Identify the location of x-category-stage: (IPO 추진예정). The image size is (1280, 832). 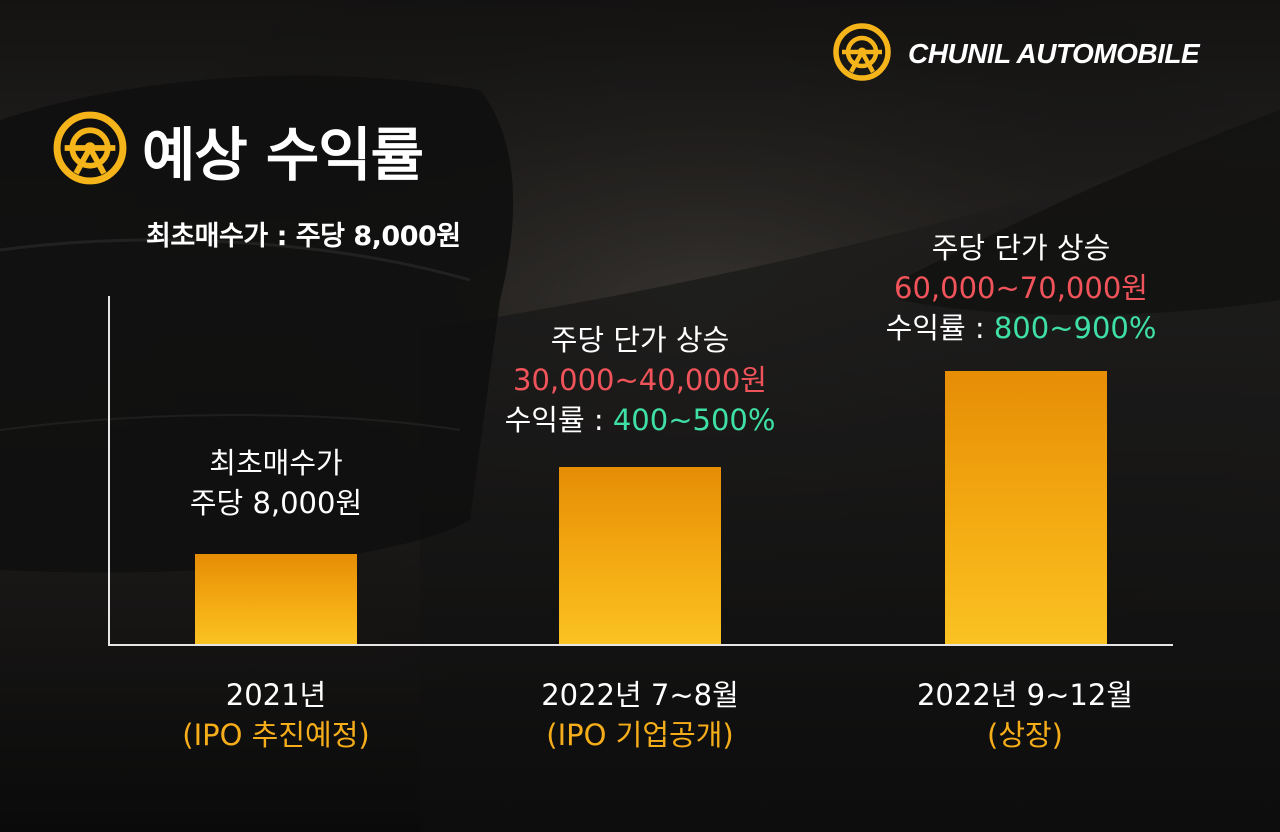
(276, 735).